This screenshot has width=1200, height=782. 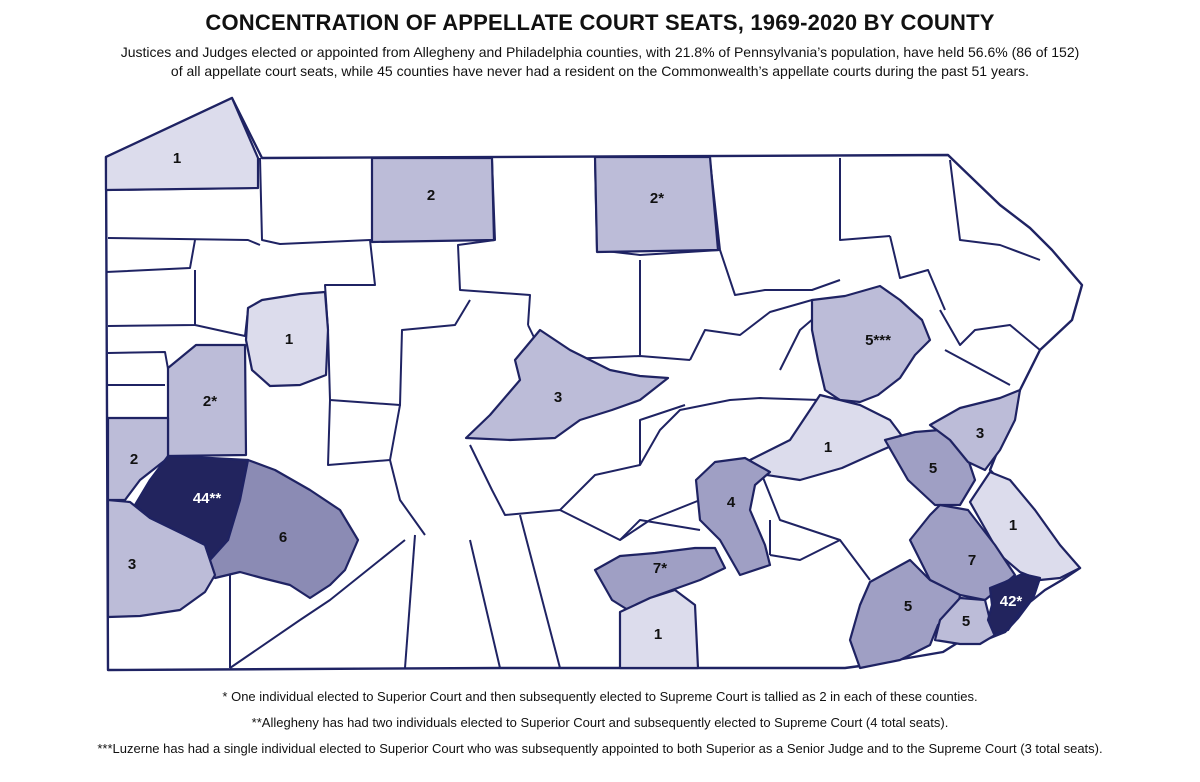 I want to click on county-westmoreland, so click(x=281, y=529).